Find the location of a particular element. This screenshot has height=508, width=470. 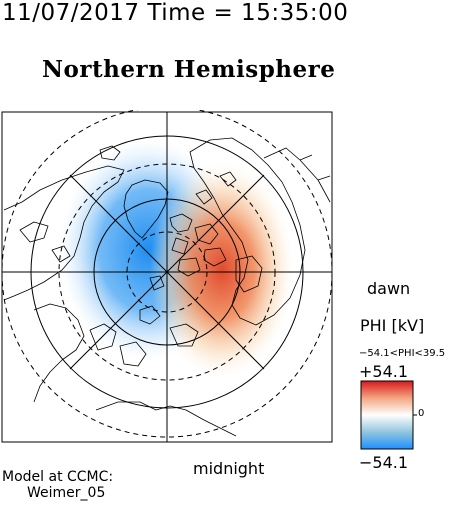

colorbar is located at coordinates (388, 415).